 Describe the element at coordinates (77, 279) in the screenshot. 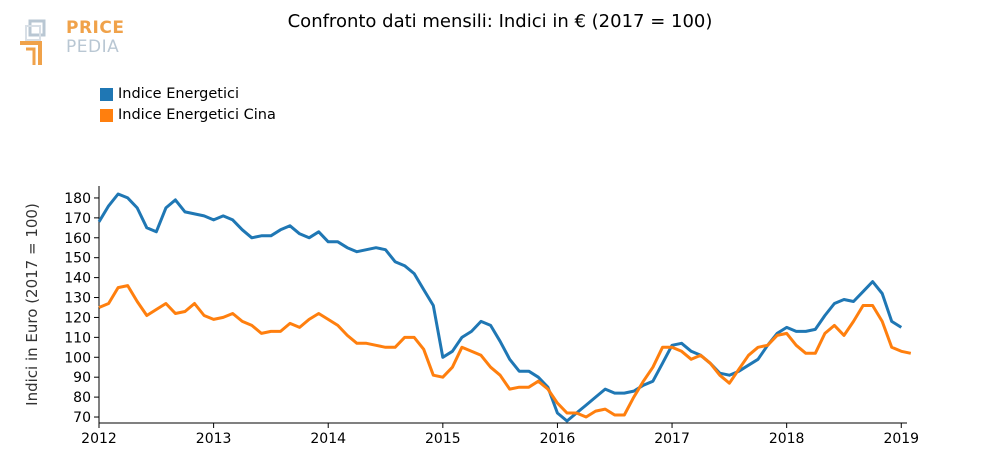

I see `y-tick-label: 140` at that location.